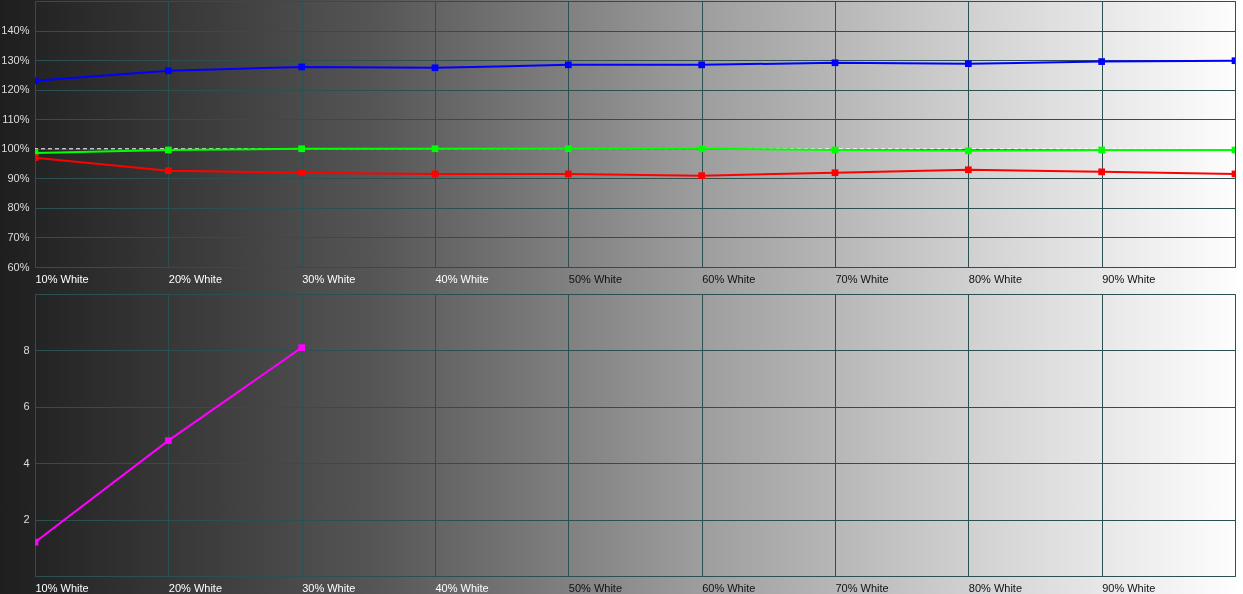 This screenshot has height=594, width=1243. Describe the element at coordinates (18, 177) in the screenshot. I see `y-tick-label: 90%` at that location.